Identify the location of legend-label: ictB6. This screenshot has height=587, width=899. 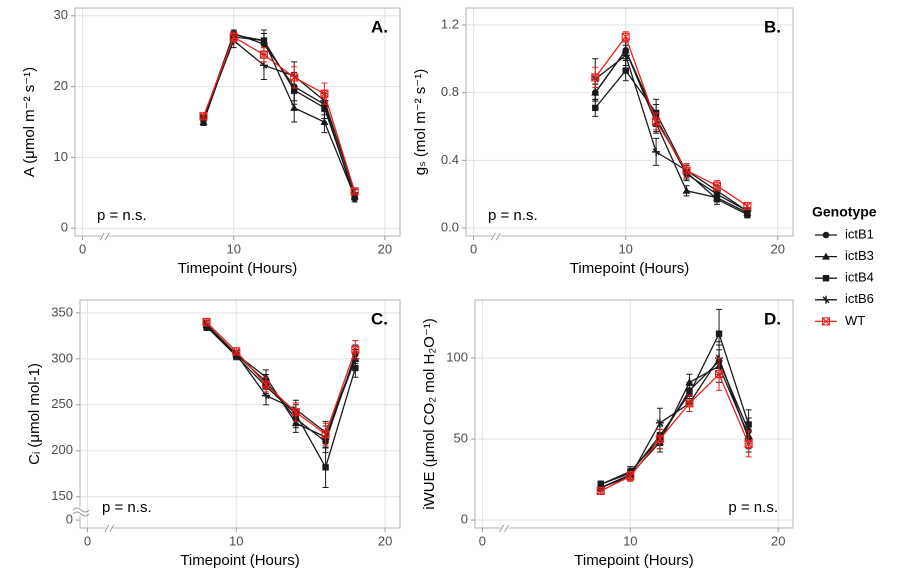
(859, 298).